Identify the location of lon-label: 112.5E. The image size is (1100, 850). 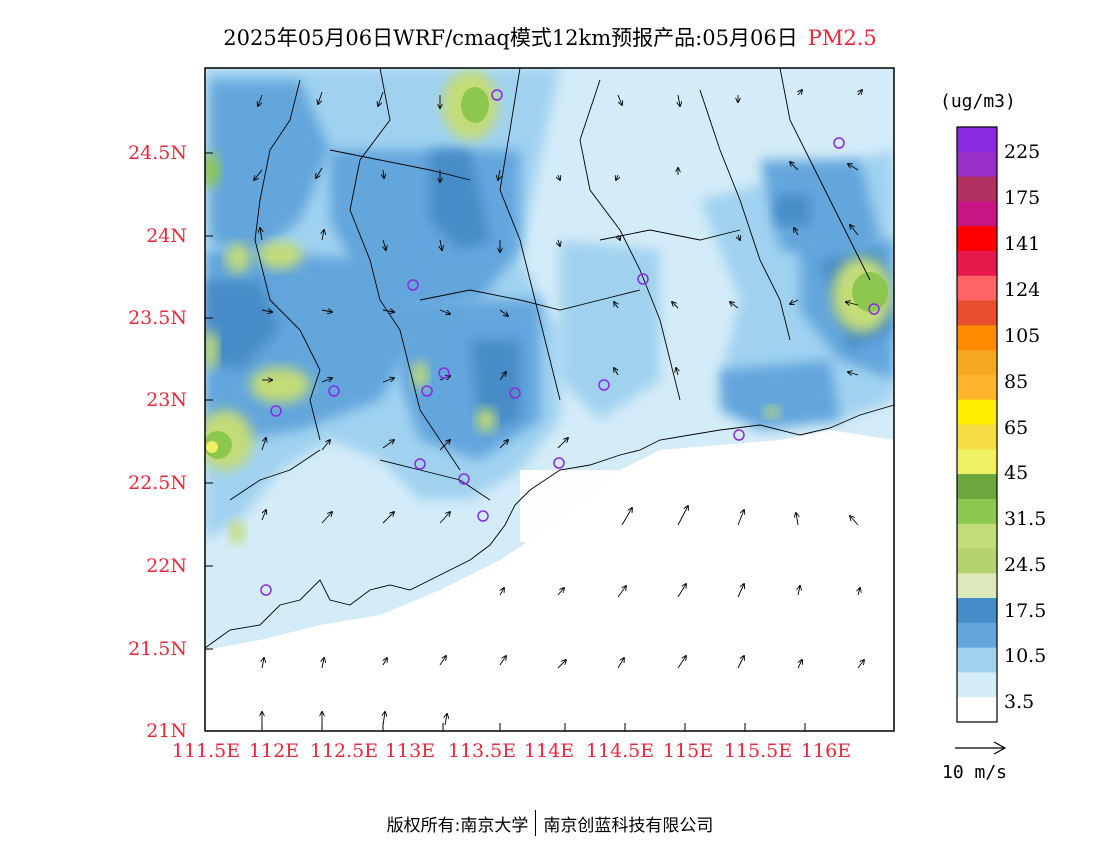
(344, 751).